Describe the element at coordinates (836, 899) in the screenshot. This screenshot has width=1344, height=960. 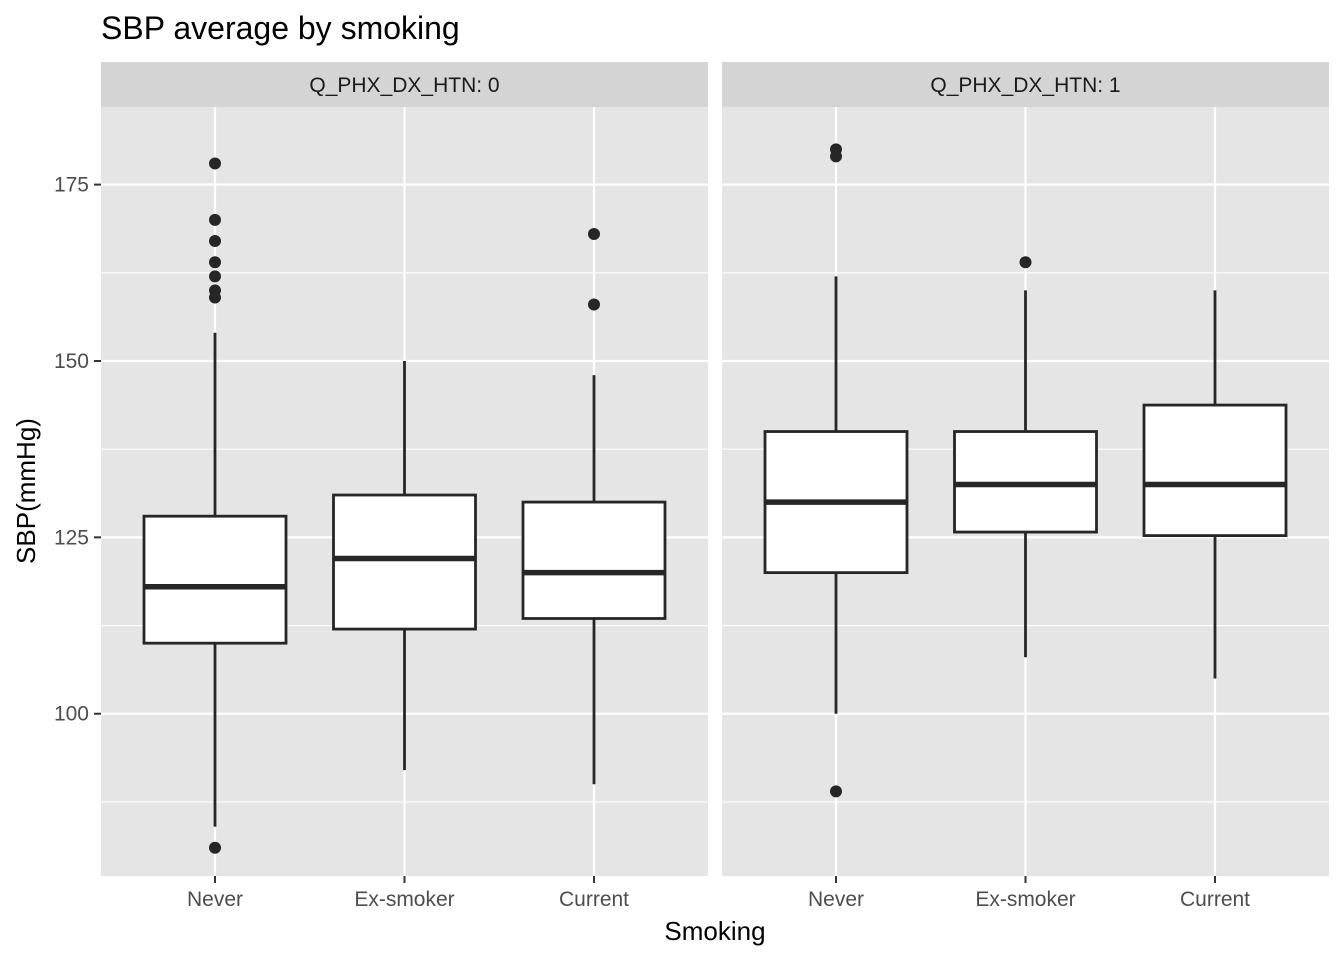
I see `x-tick-label-1-0: Never` at that location.